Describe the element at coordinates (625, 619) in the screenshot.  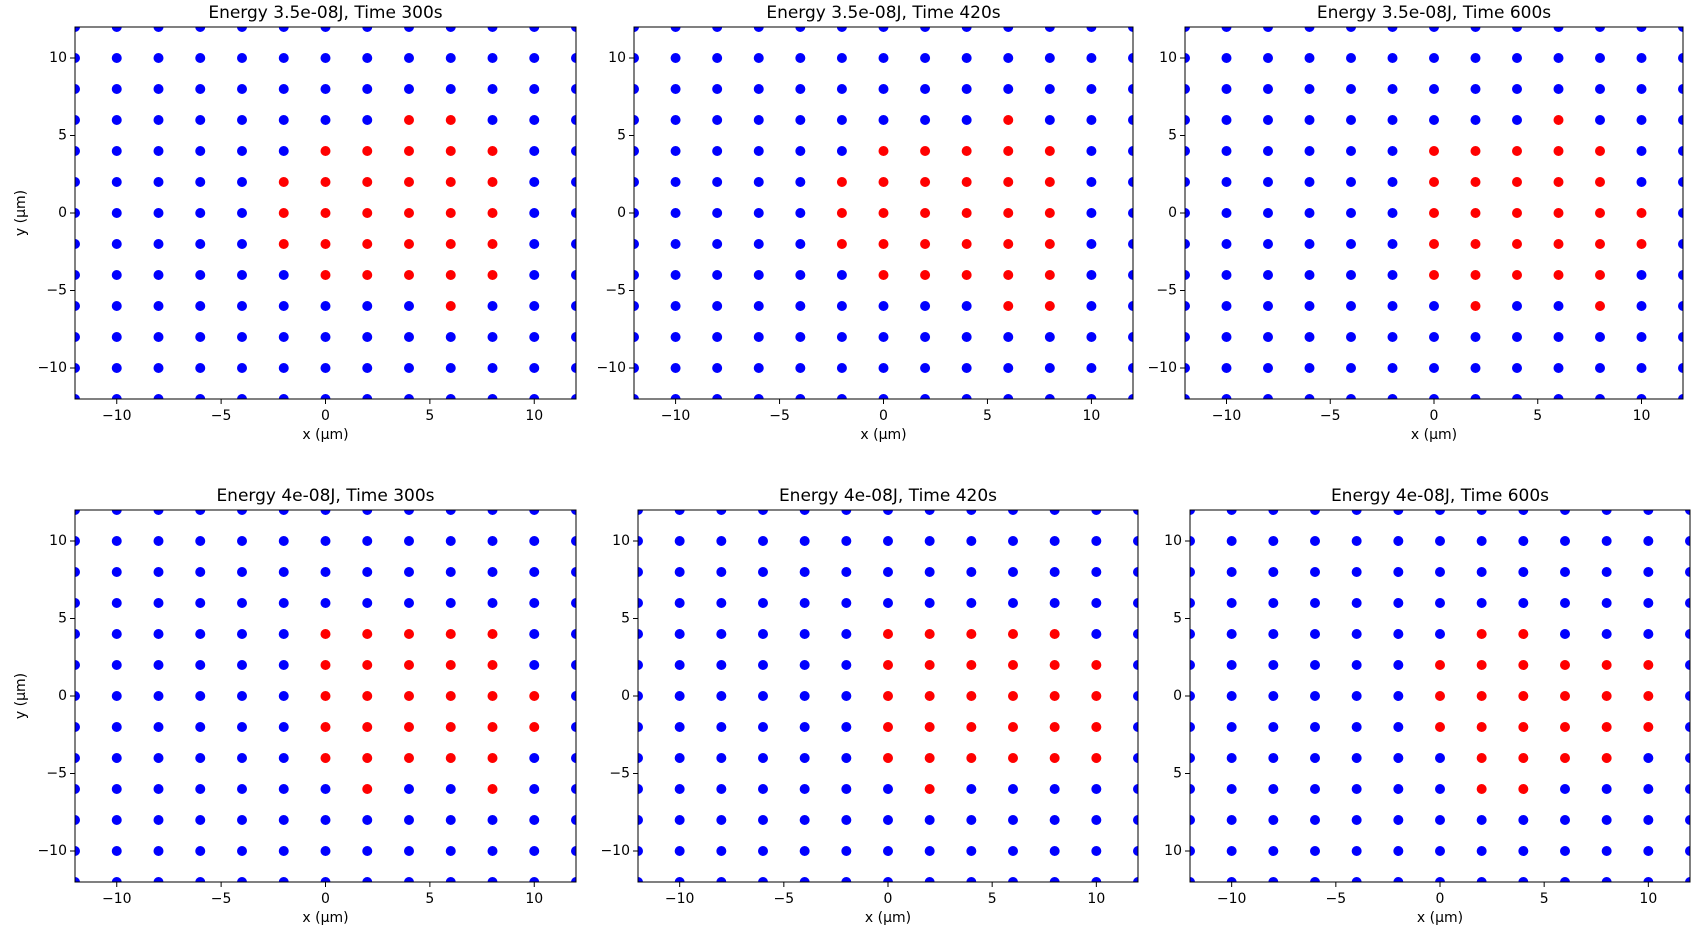
I see `y-tick-label: 5` at that location.